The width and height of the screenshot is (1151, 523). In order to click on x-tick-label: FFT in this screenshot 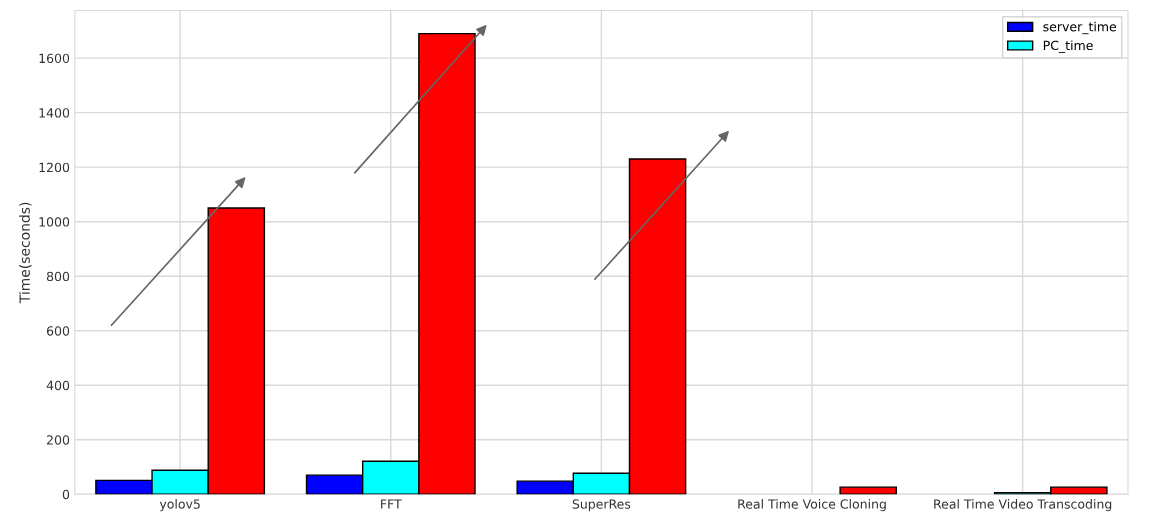, I will do `click(391, 504)`.